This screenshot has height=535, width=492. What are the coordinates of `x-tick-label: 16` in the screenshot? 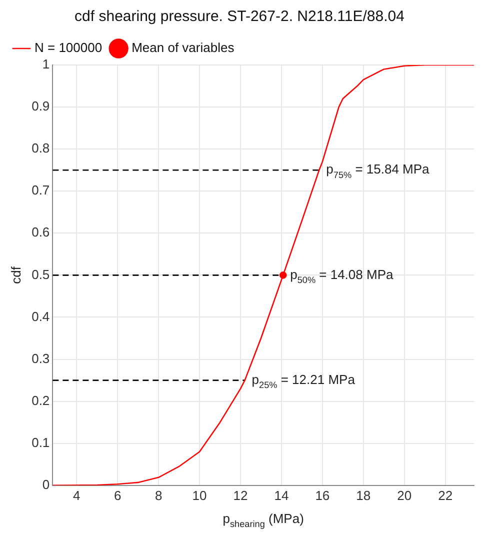 It's located at (322, 495).